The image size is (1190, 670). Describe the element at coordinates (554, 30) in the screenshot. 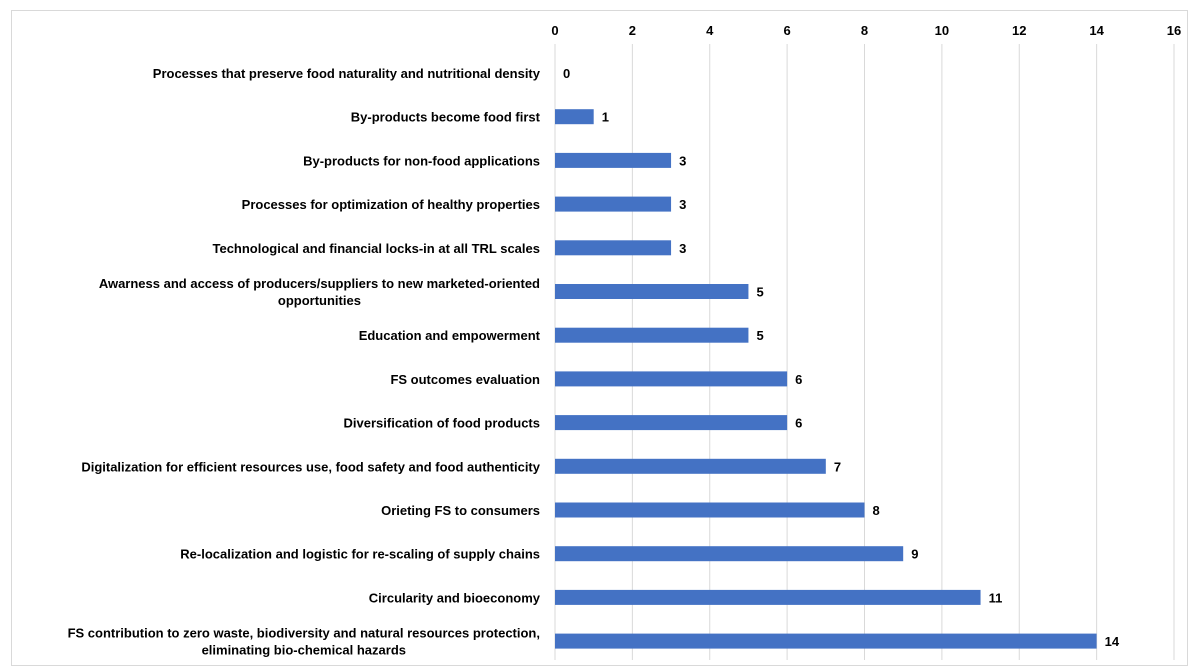

I see `x-tick-label: 0` at that location.